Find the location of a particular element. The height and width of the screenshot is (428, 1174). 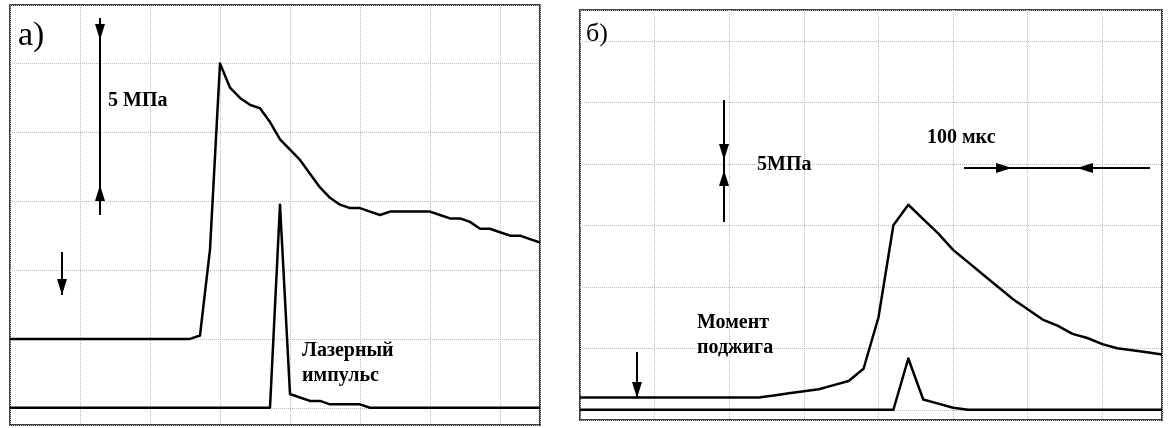

text: 5МПа is located at coordinates (784, 162).